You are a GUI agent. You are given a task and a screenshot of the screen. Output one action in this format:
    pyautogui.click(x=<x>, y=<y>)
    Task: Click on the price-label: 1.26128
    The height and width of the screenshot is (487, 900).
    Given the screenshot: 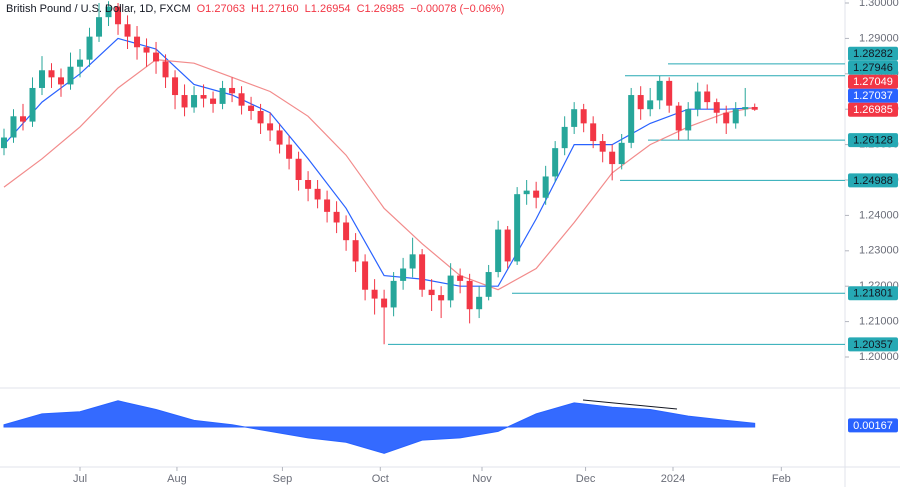 What is the action you would take?
    pyautogui.click(x=873, y=140)
    